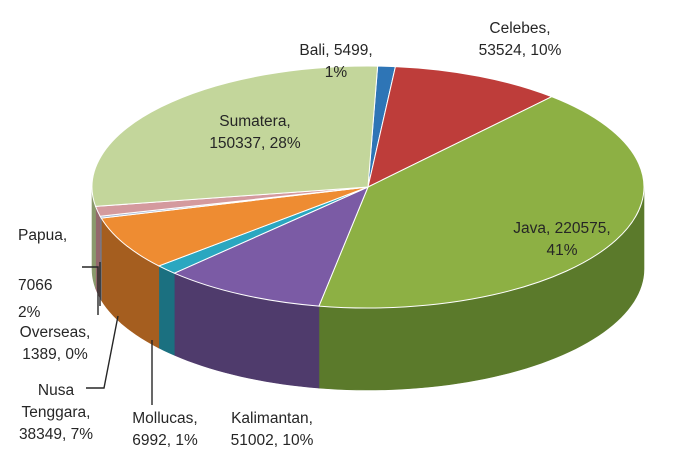  Describe the element at coordinates (335, 50) in the screenshot. I see `label-bali-line: Bali, 5499,` at that location.